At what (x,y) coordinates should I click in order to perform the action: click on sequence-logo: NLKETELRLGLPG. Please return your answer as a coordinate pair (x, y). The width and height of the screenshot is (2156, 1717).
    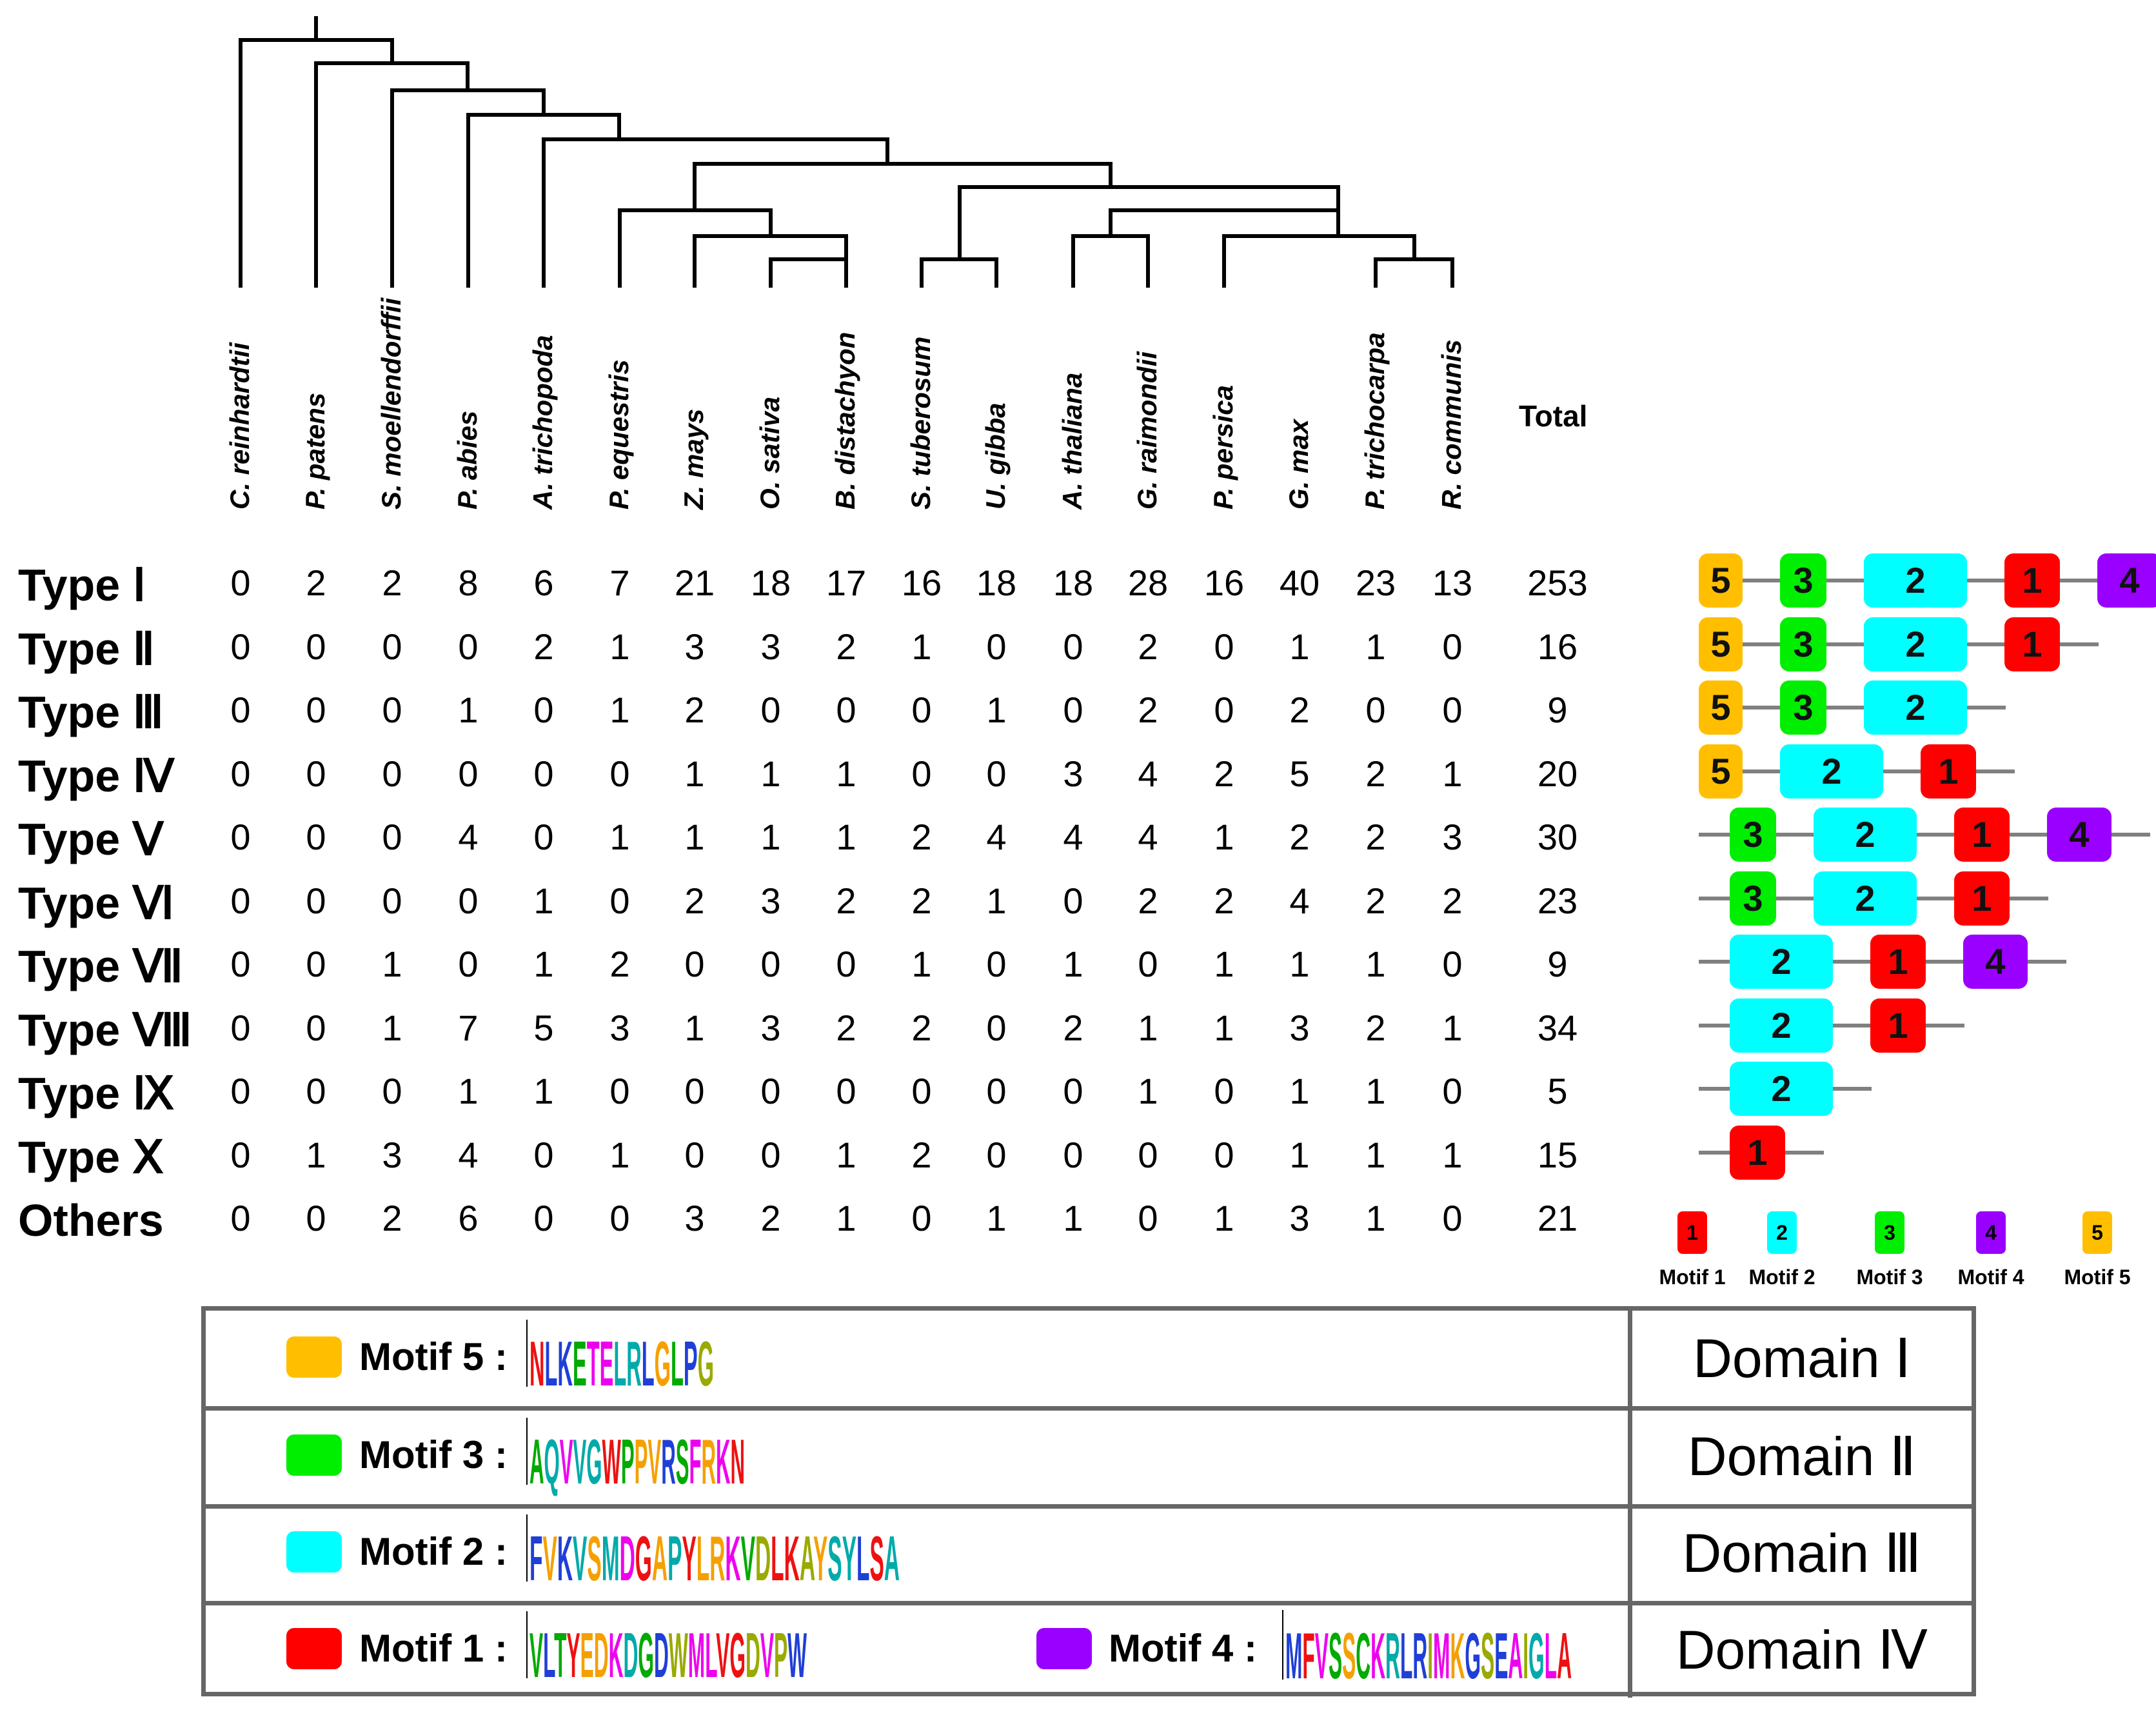
    Looking at the image, I should click on (620, 1359).